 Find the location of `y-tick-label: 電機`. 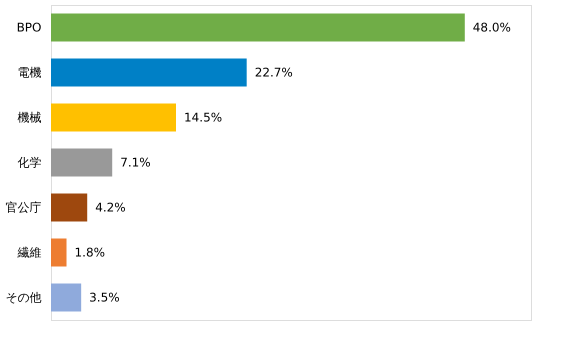

y-tick-label: 電機 is located at coordinates (30, 73).